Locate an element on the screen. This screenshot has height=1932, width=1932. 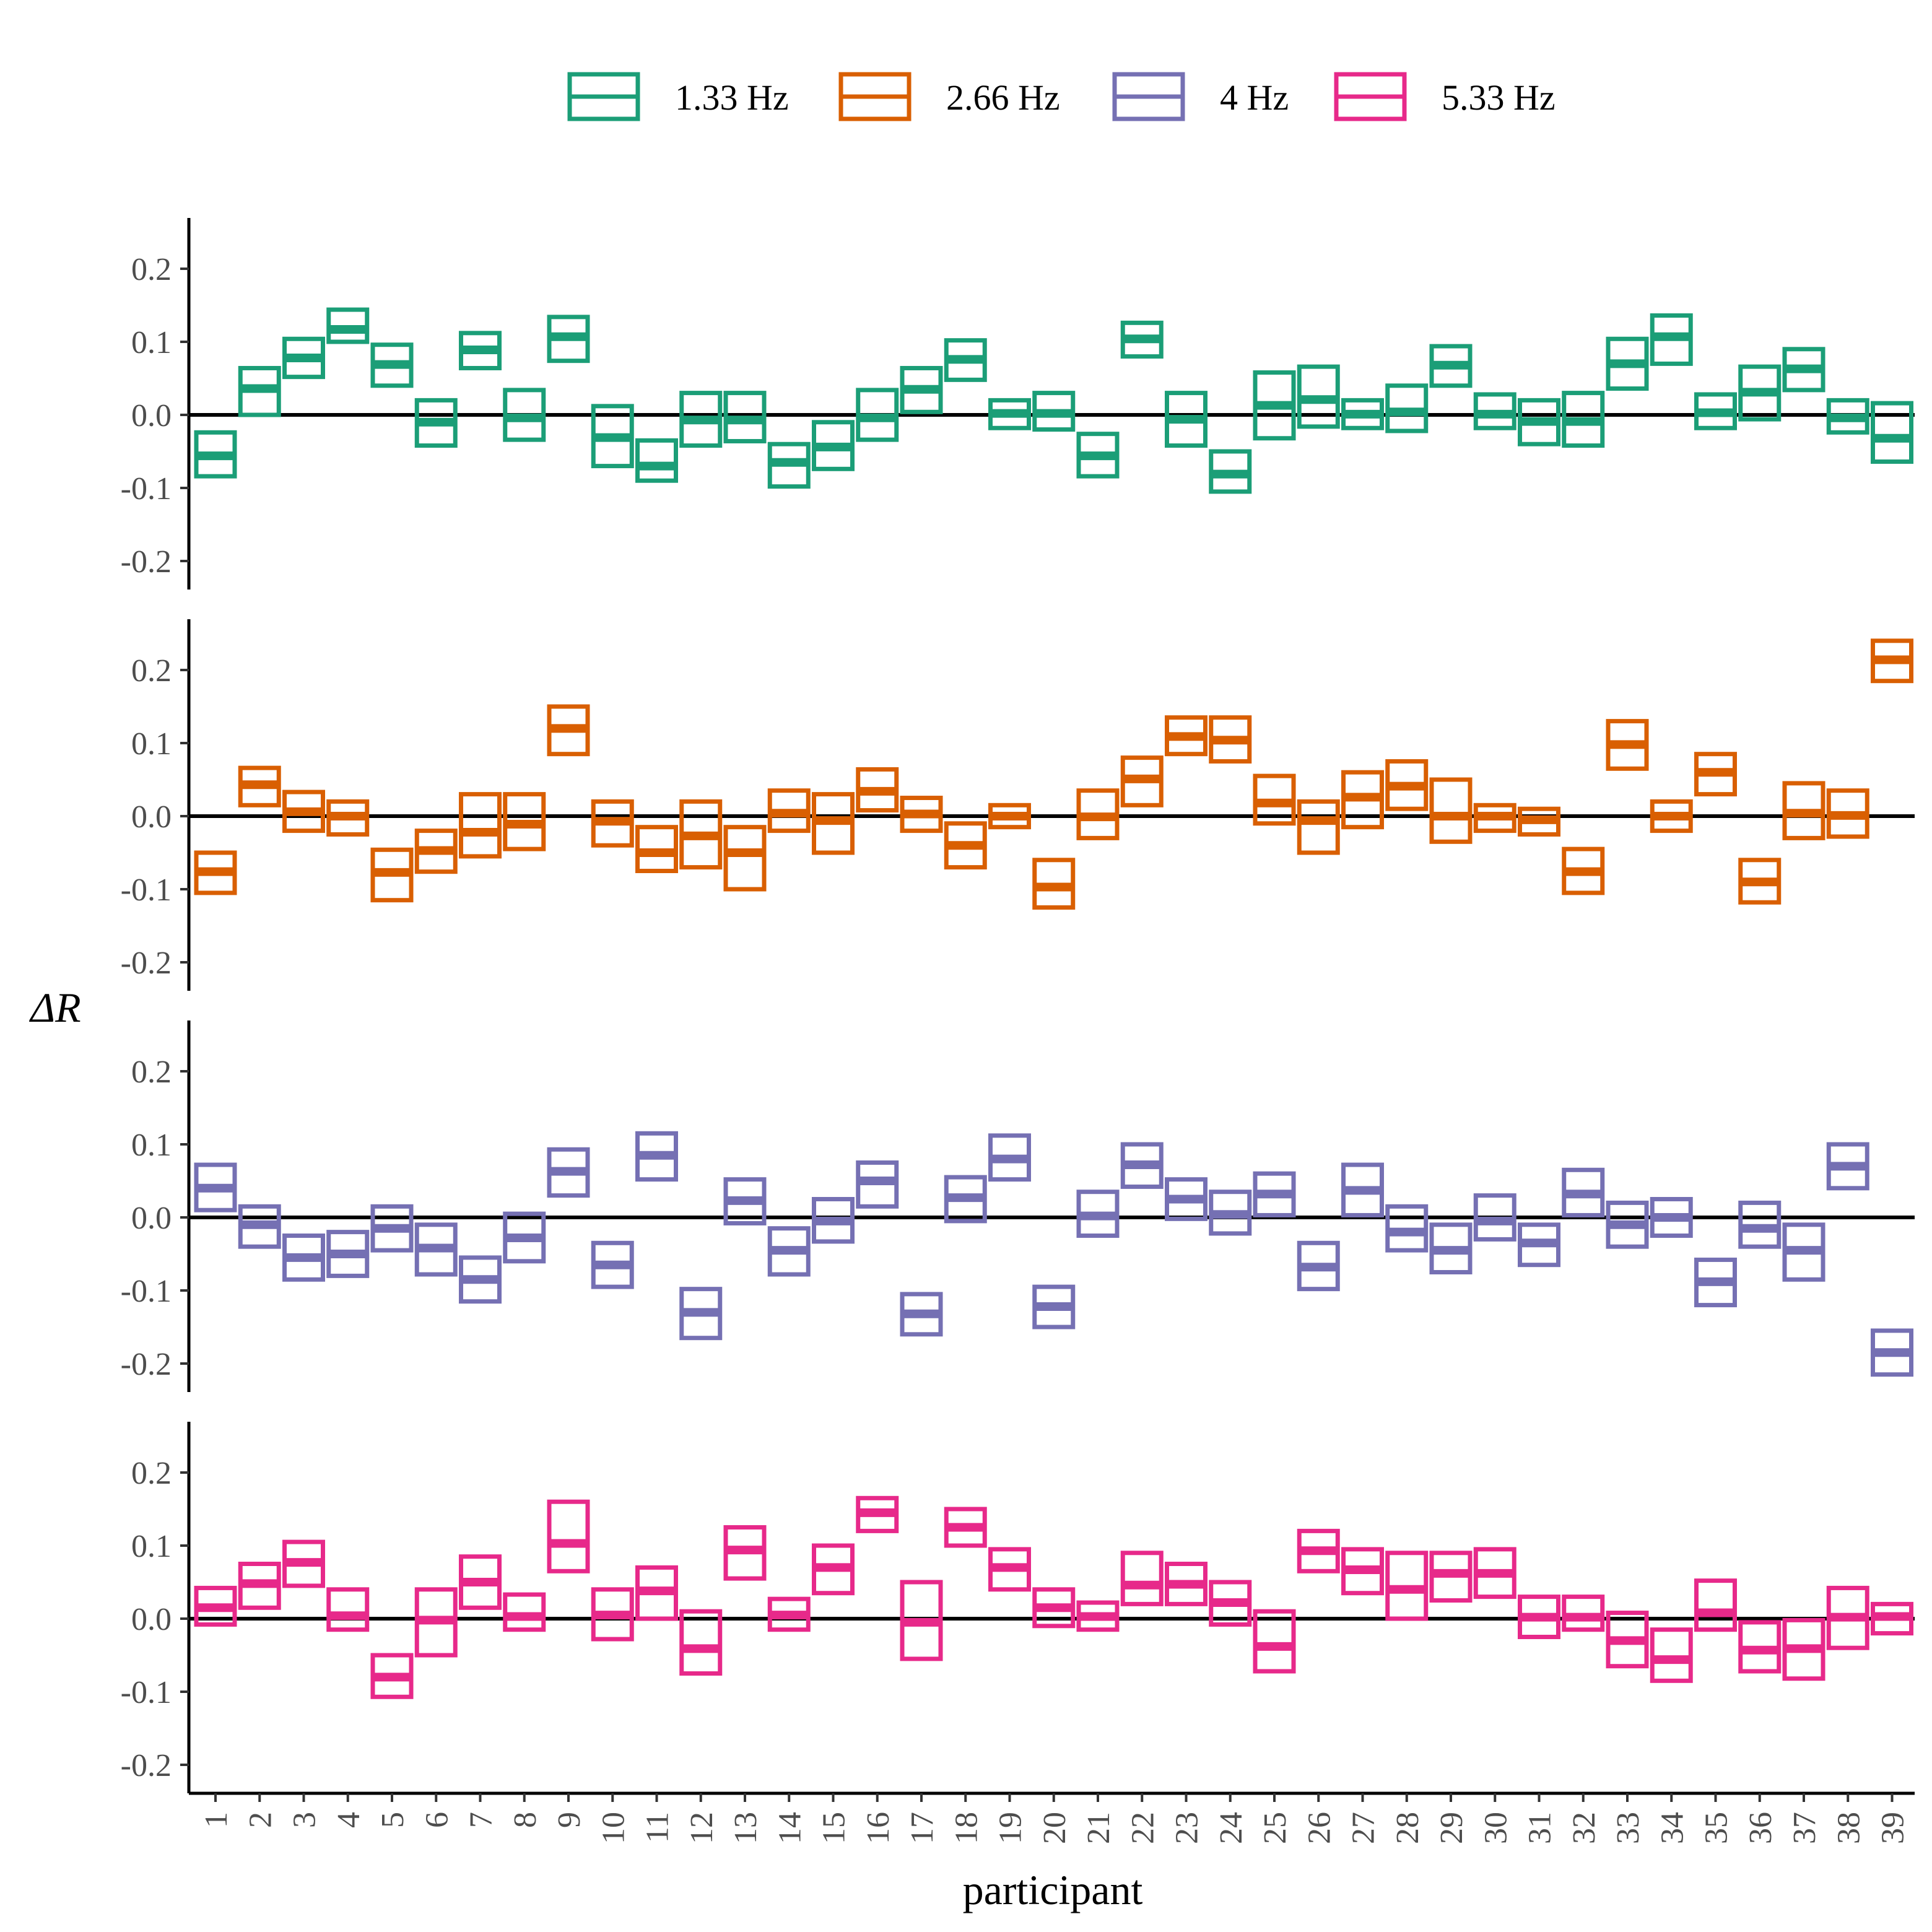
legend-item: 4 Hz is located at coordinates (1200, 96).